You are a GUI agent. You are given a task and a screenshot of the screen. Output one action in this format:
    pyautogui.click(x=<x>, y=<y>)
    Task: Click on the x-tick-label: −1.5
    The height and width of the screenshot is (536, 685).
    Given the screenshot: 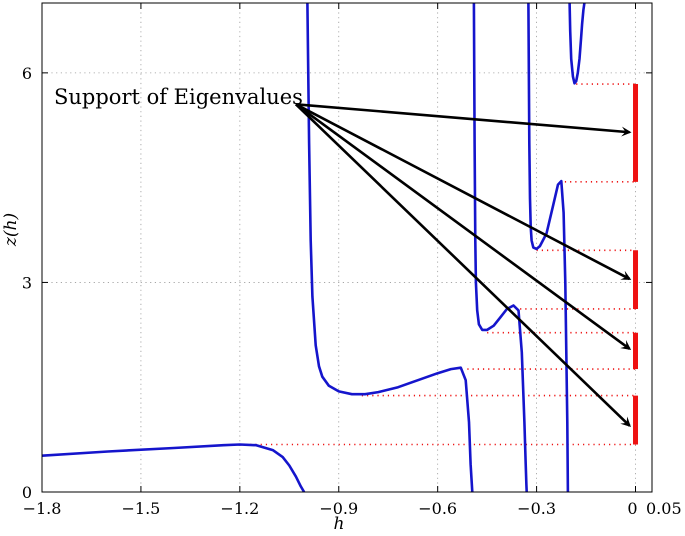 What is the action you would take?
    pyautogui.click(x=140, y=508)
    